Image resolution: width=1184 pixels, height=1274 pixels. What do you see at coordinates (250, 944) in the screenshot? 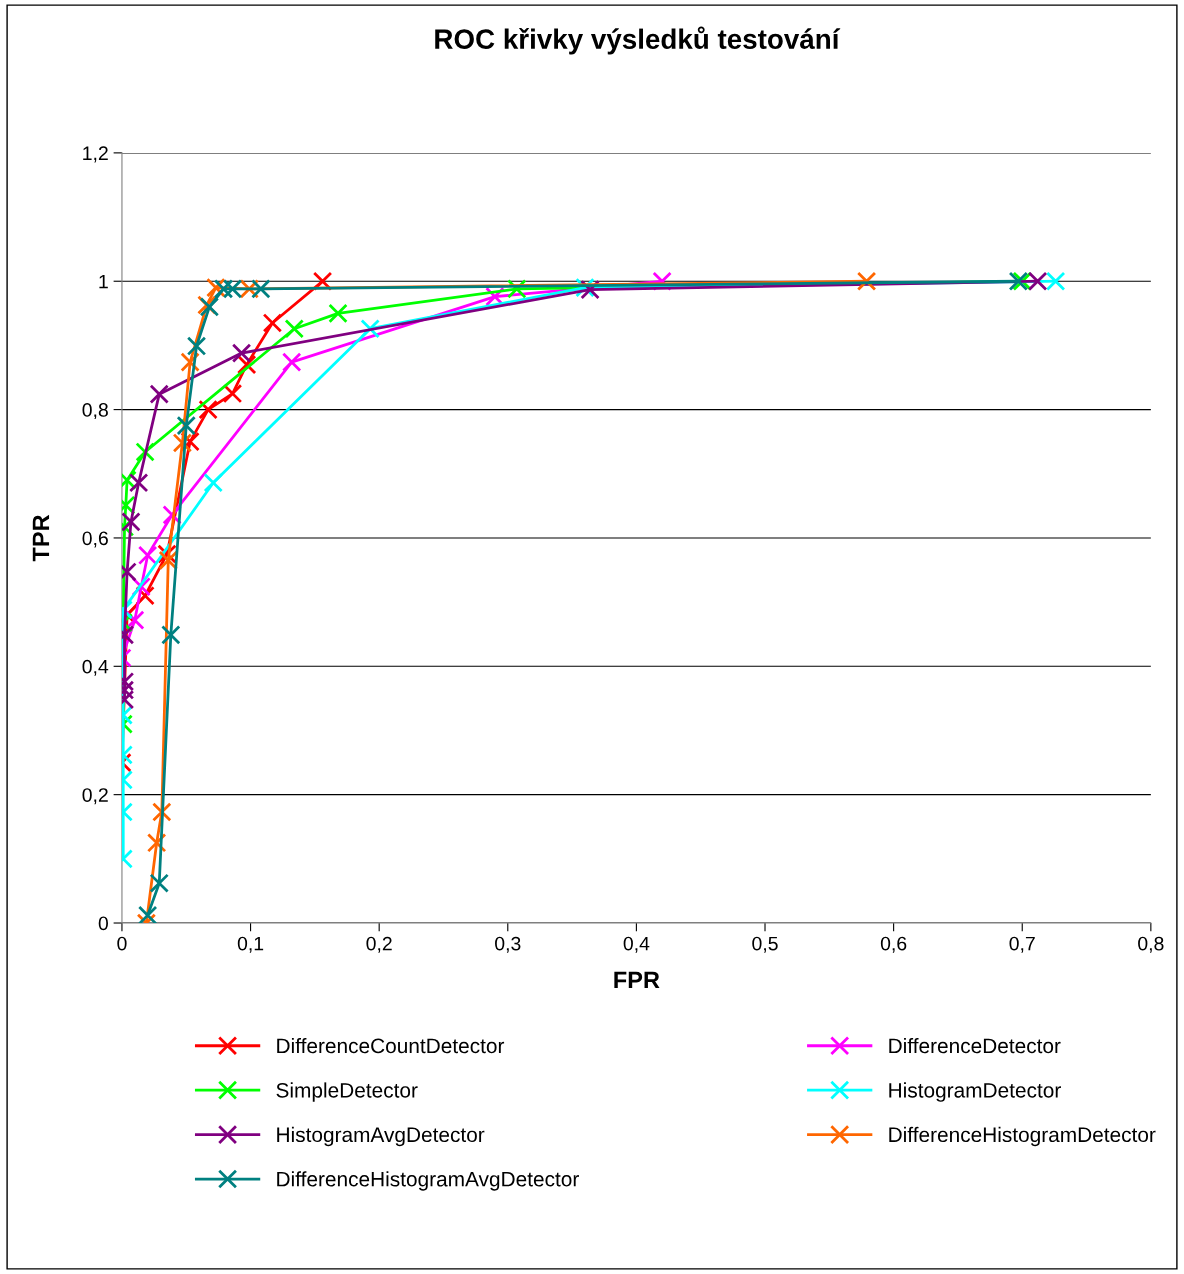
I see `x-tick-label: 0,1` at bounding box center [250, 944].